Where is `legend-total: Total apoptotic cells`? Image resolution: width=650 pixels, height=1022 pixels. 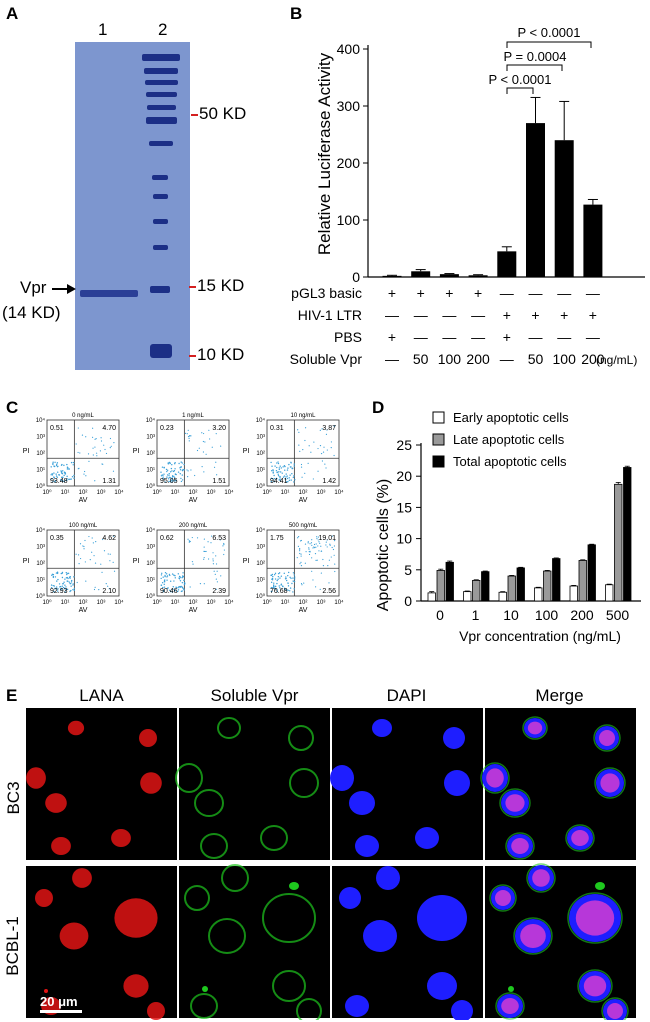
legend-total: Total apoptotic cells is located at coordinates (510, 461).